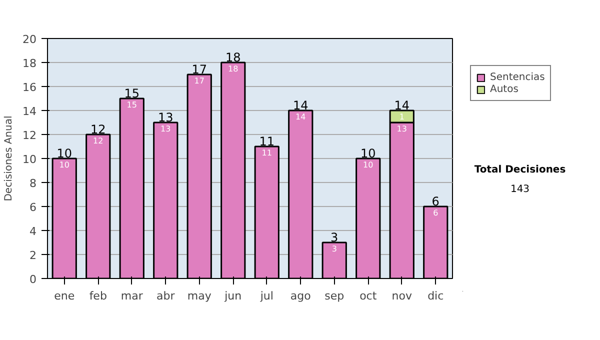  Describe the element at coordinates (267, 141) in the screenshot. I see `total-label: 11` at that location.